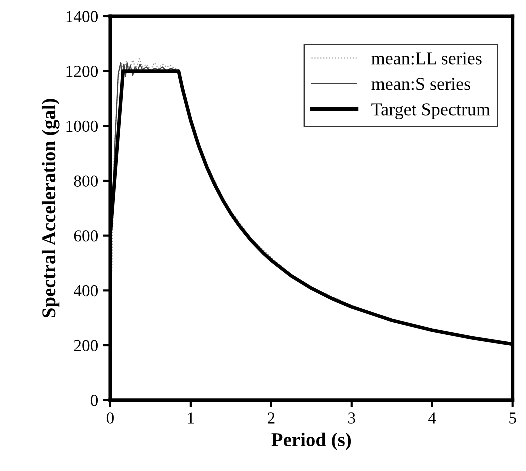  What do you see at coordinates (82, 72) in the screenshot?
I see `y-tick-label: 1200` at bounding box center [82, 72].